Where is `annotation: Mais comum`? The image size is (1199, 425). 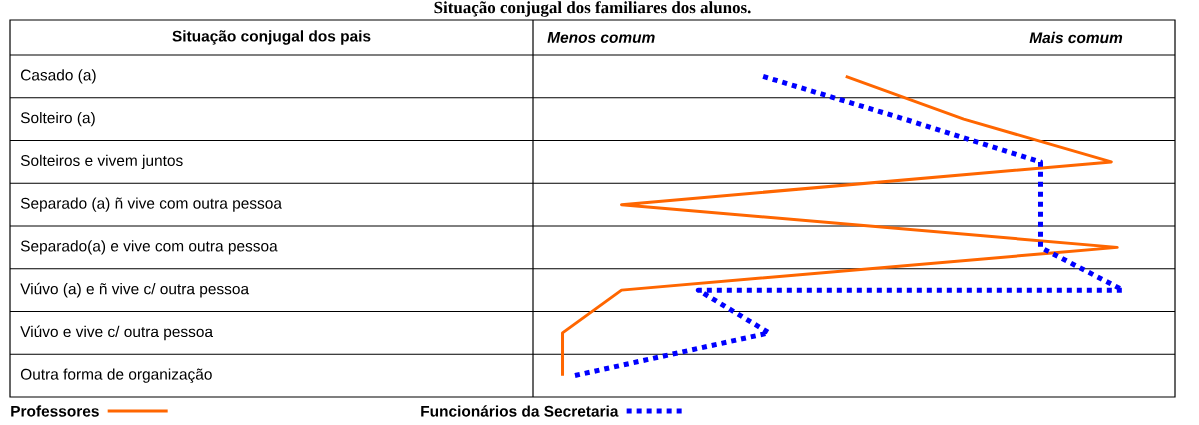 annotation: Mais comum is located at coordinates (1076, 37).